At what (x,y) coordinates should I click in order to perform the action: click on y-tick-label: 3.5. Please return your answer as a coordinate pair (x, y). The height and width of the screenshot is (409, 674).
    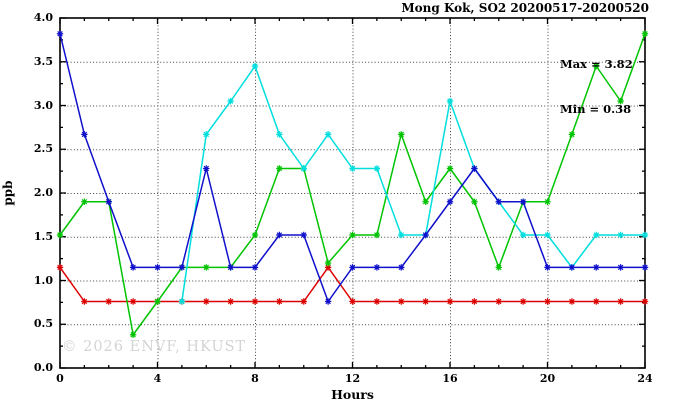
    Looking at the image, I should click on (43, 61).